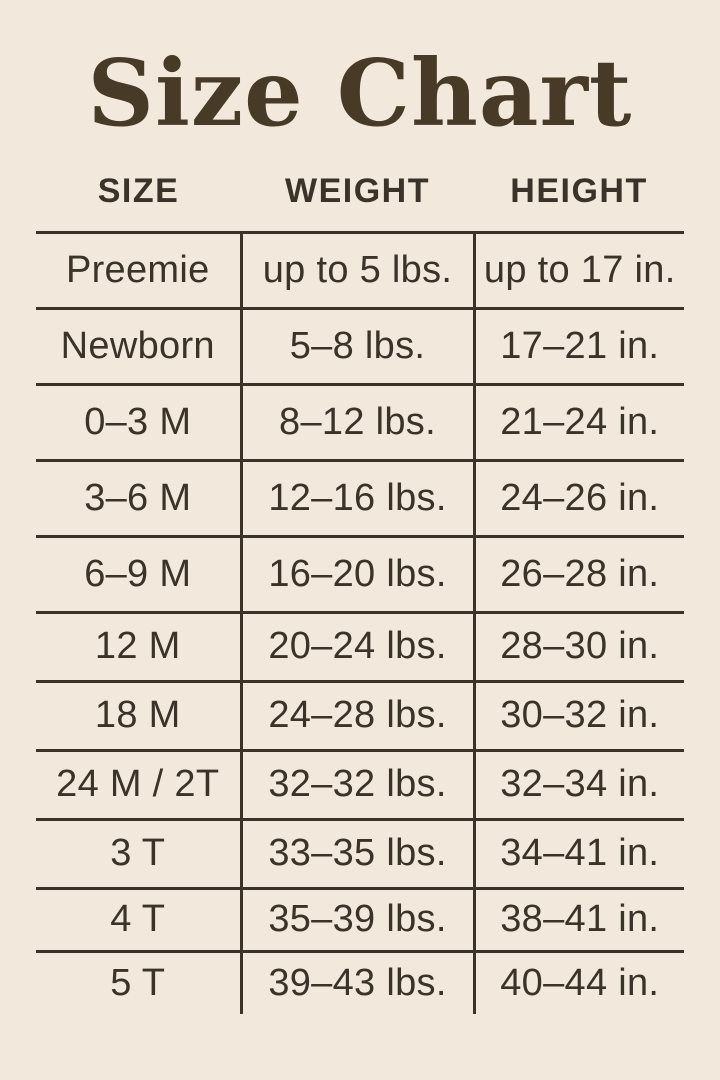 Image resolution: width=720 pixels, height=1080 pixels. Describe the element at coordinates (356, 714) in the screenshot. I see `weight-cell: 24–28 lbs.` at that location.